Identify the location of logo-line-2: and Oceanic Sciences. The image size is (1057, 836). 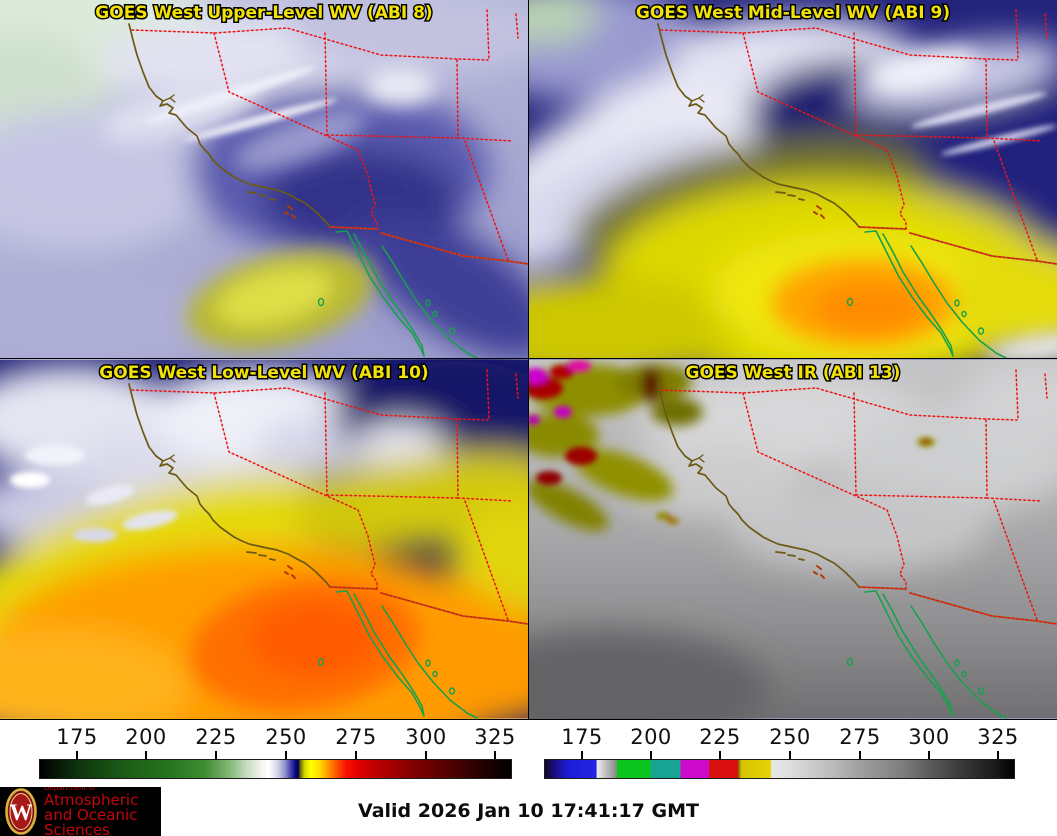
(91, 821).